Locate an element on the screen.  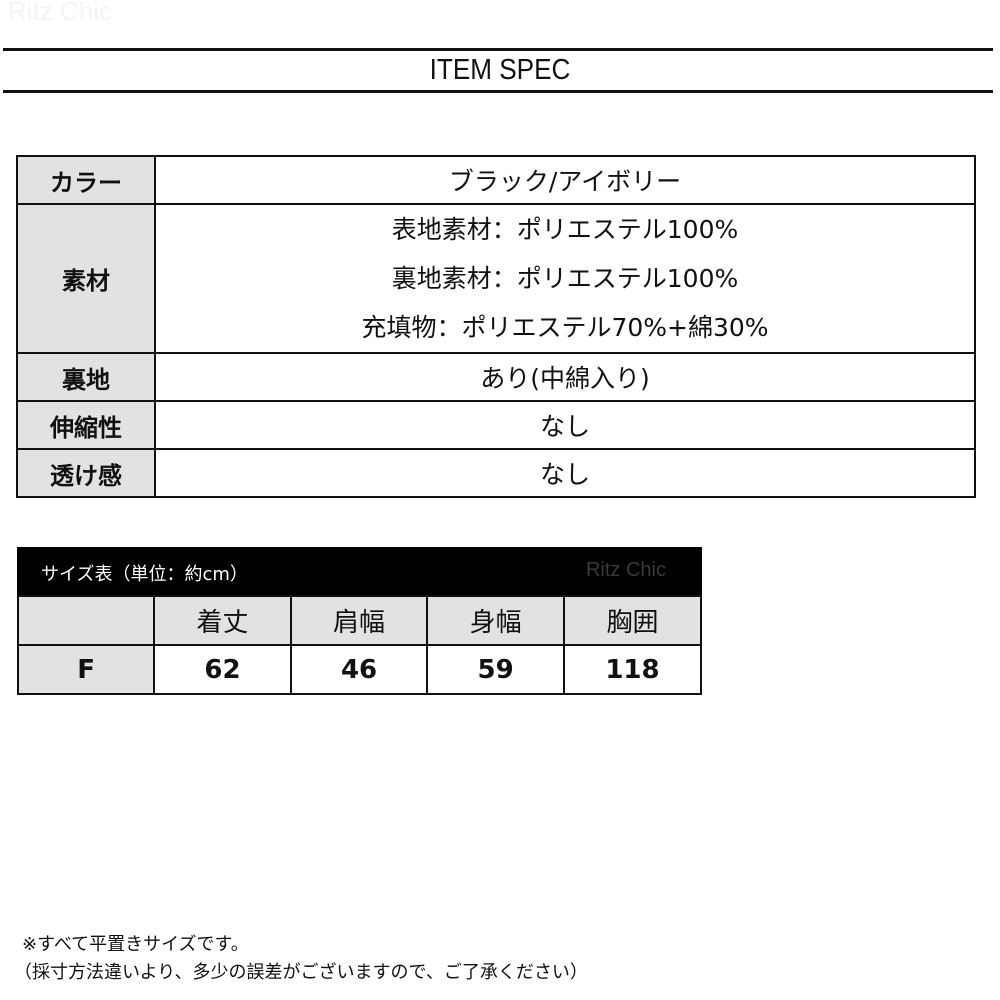
size-header-cell: 身幅 is located at coordinates (495, 620).